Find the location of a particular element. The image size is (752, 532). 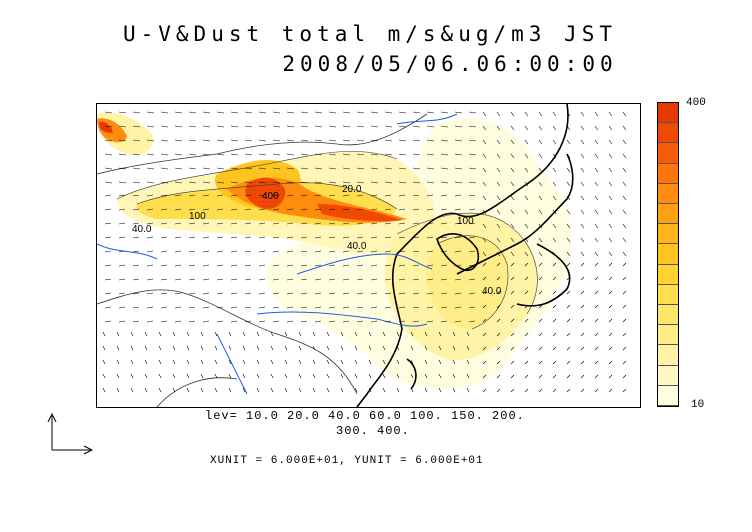

vector-unit-legend: XUNIT = 6.000E+01, YUNIT = 6.000E+01 is located at coordinates (347, 461).